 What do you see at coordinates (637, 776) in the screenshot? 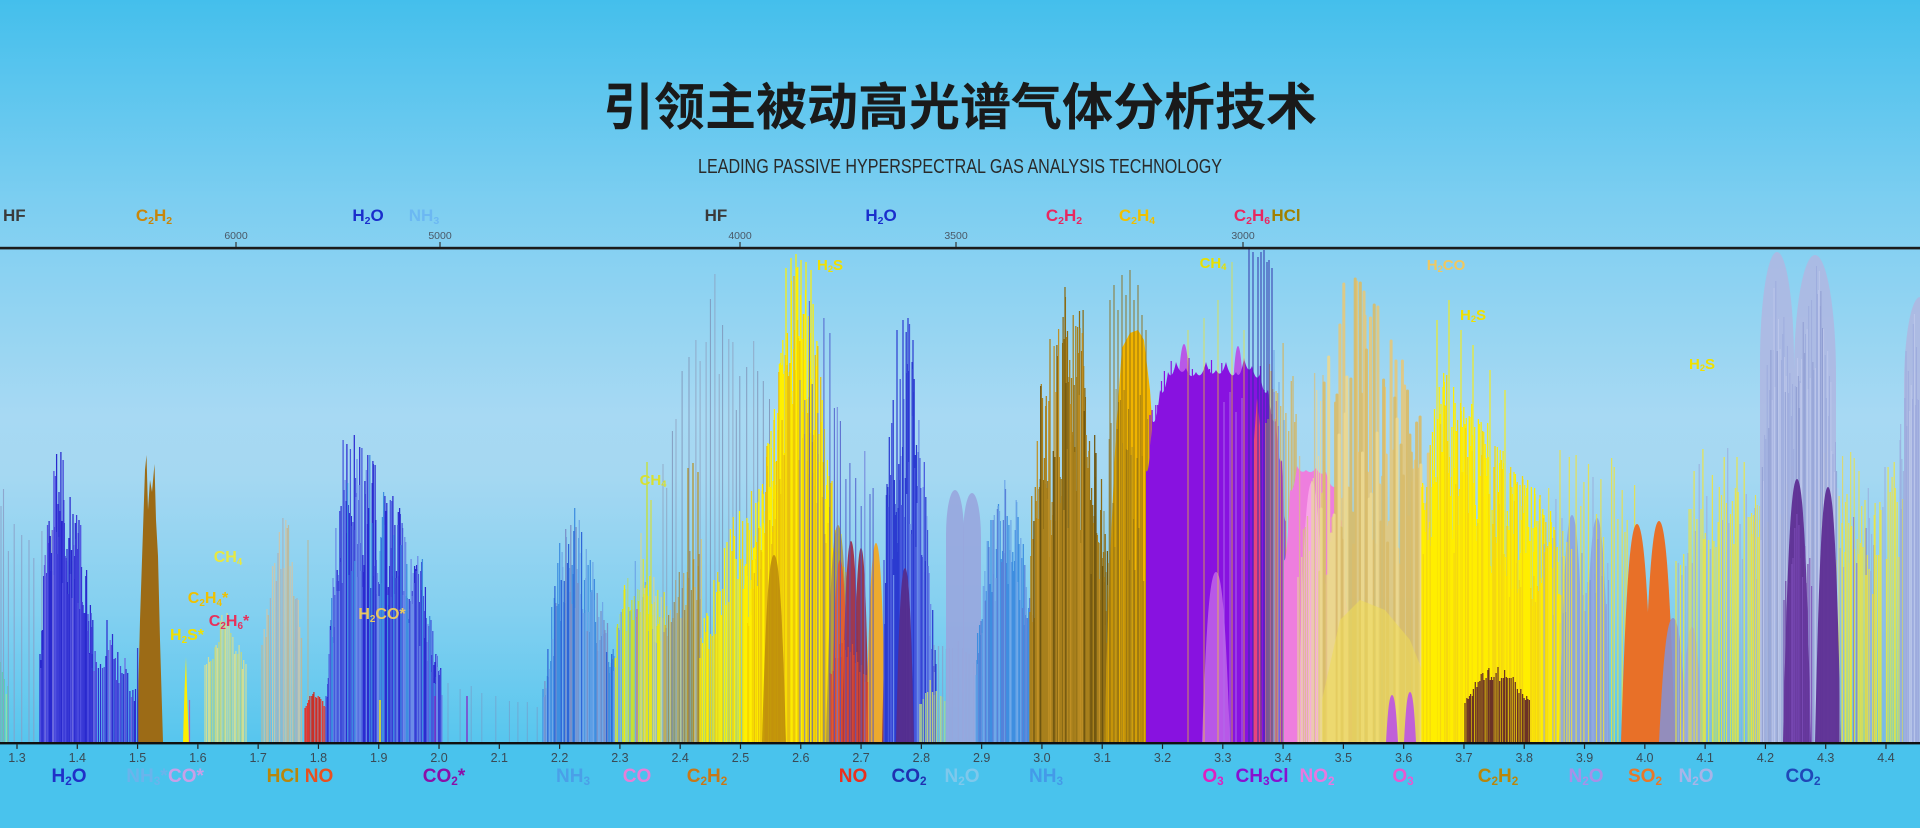
I see `svg-text: CO` at bounding box center [637, 776].